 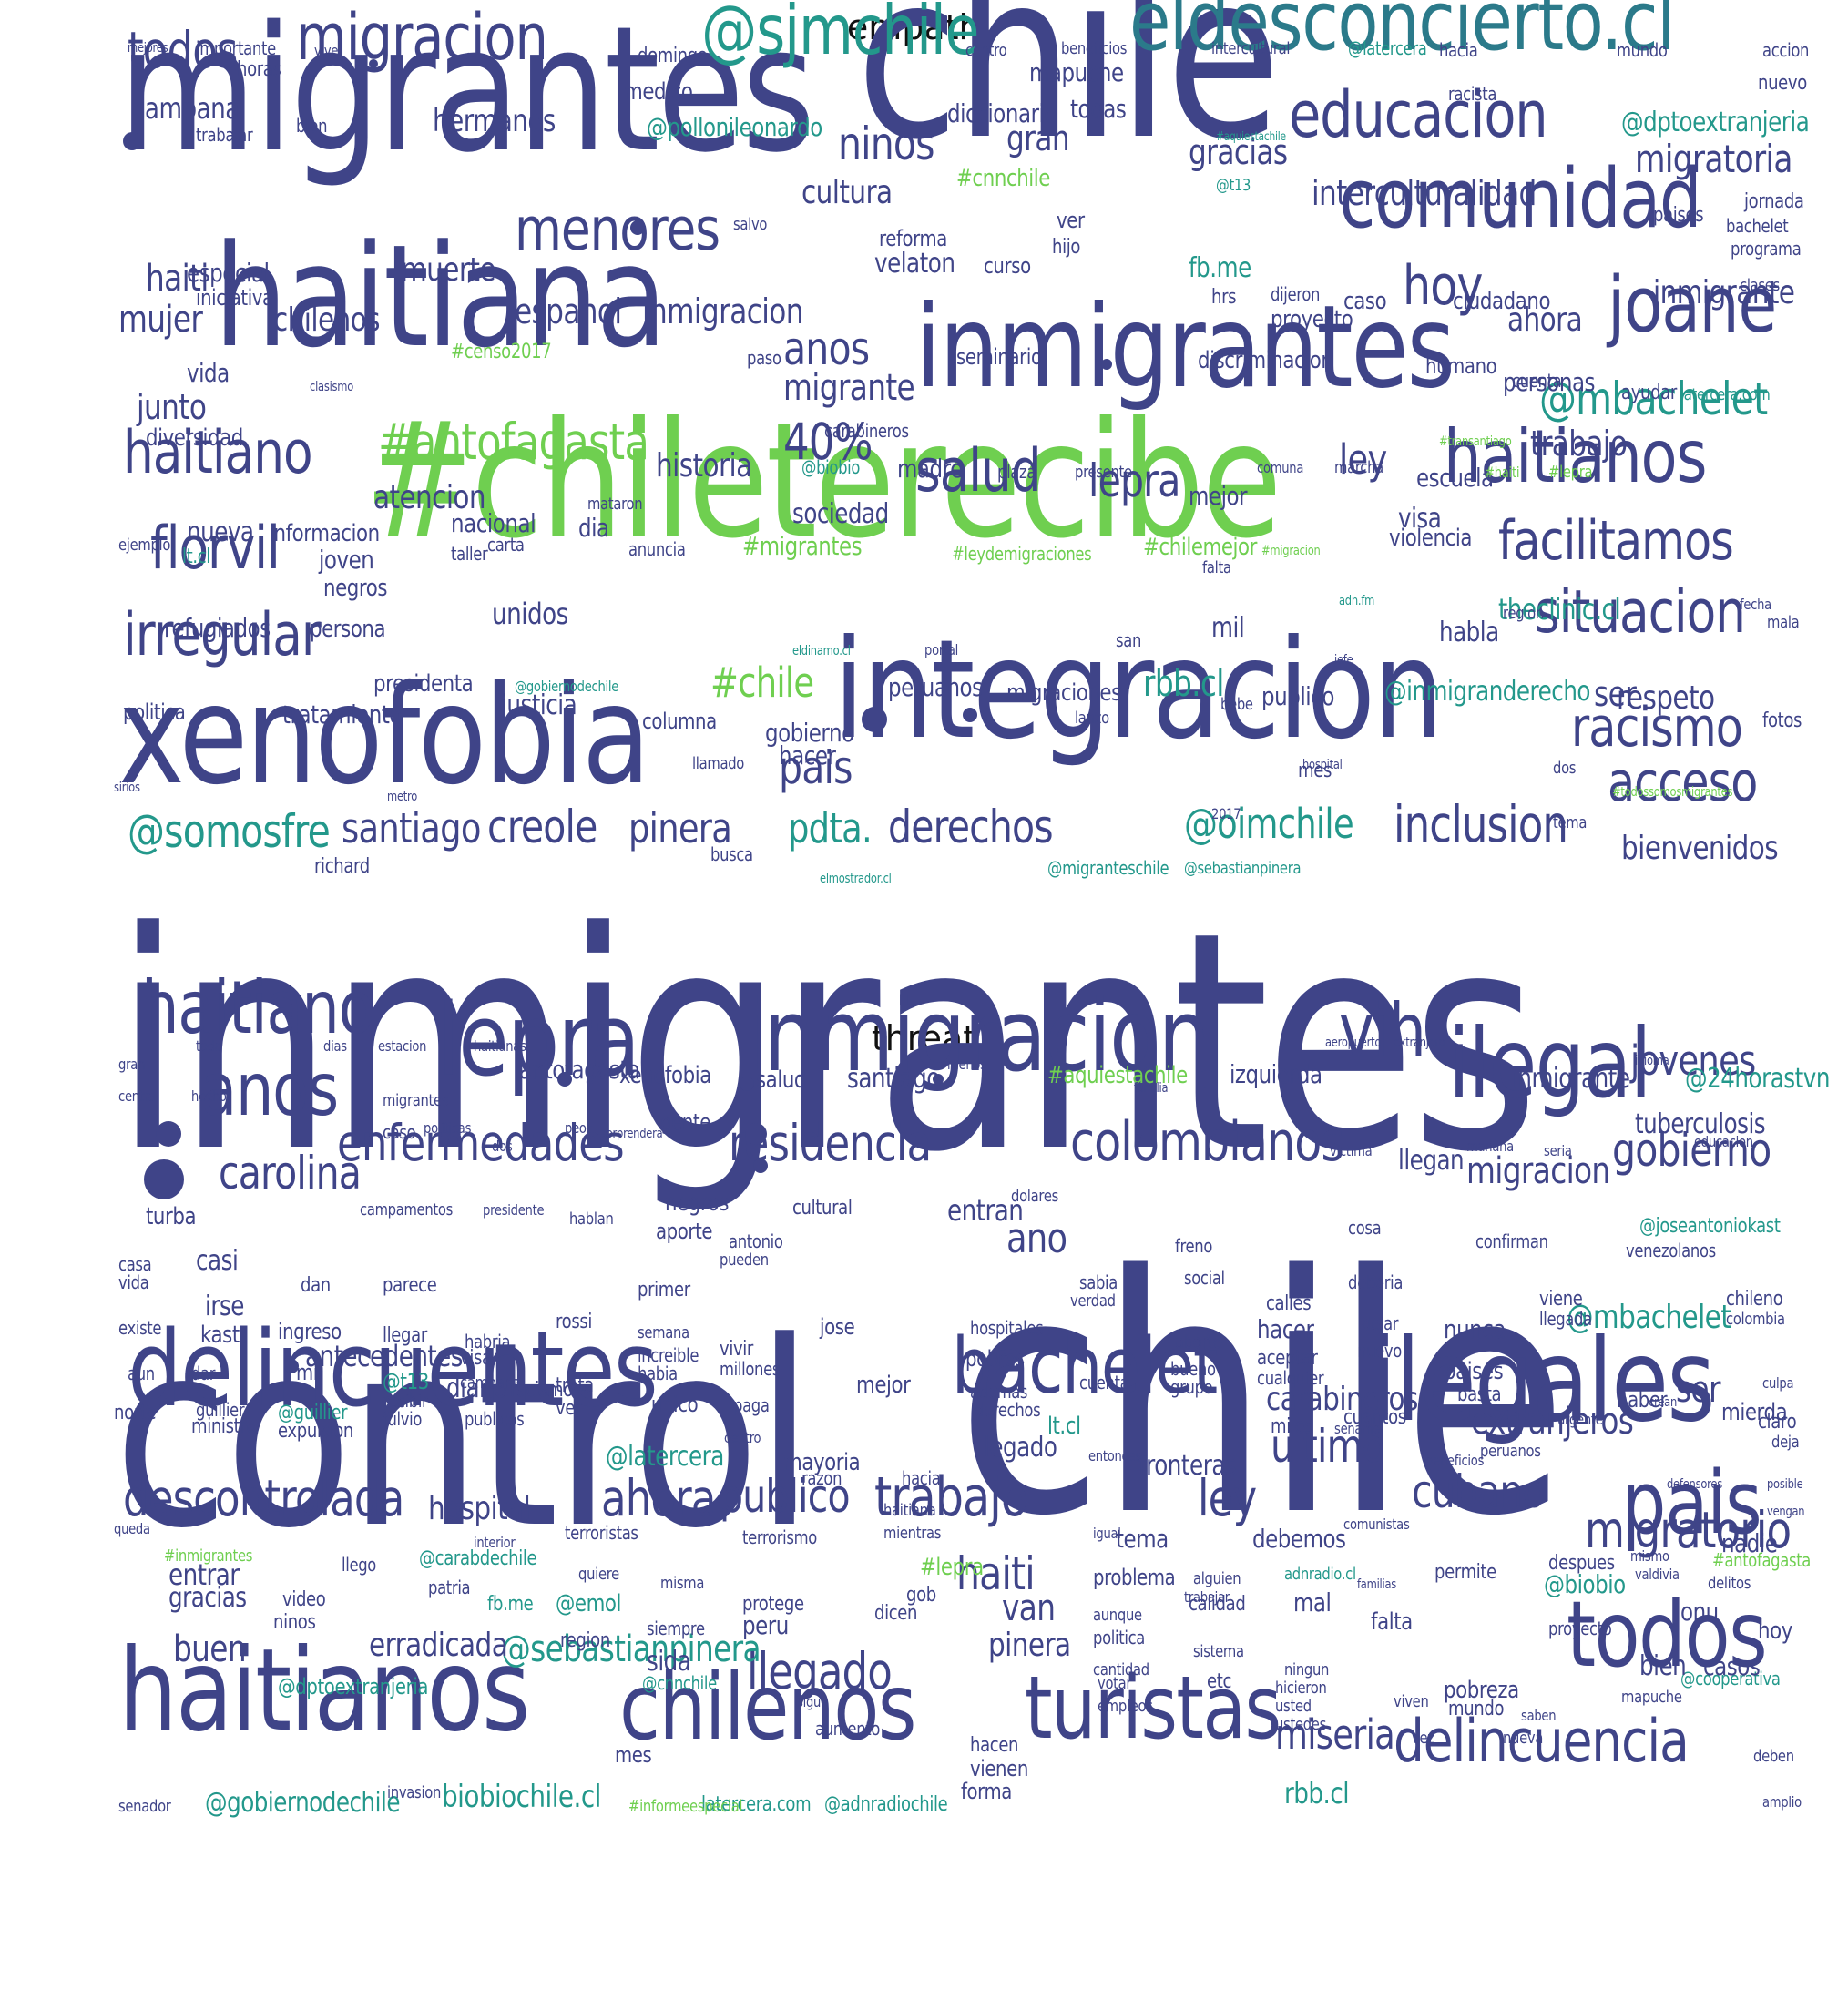 I want to click on cloud-word: joven, so click(x=346, y=560).